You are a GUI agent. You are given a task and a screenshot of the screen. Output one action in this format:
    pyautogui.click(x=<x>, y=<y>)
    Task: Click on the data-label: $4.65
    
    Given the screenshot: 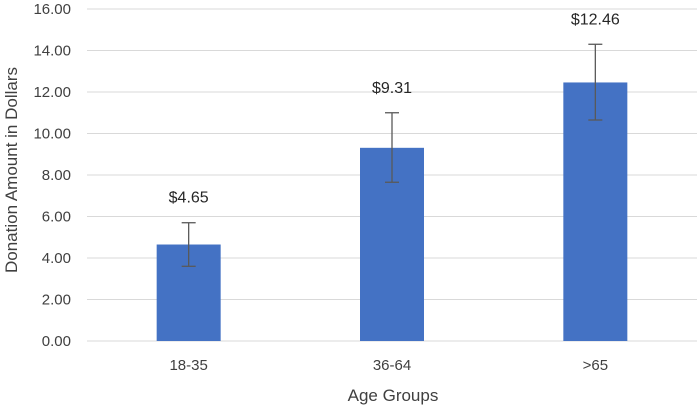 What is the action you would take?
    pyautogui.click(x=189, y=198)
    